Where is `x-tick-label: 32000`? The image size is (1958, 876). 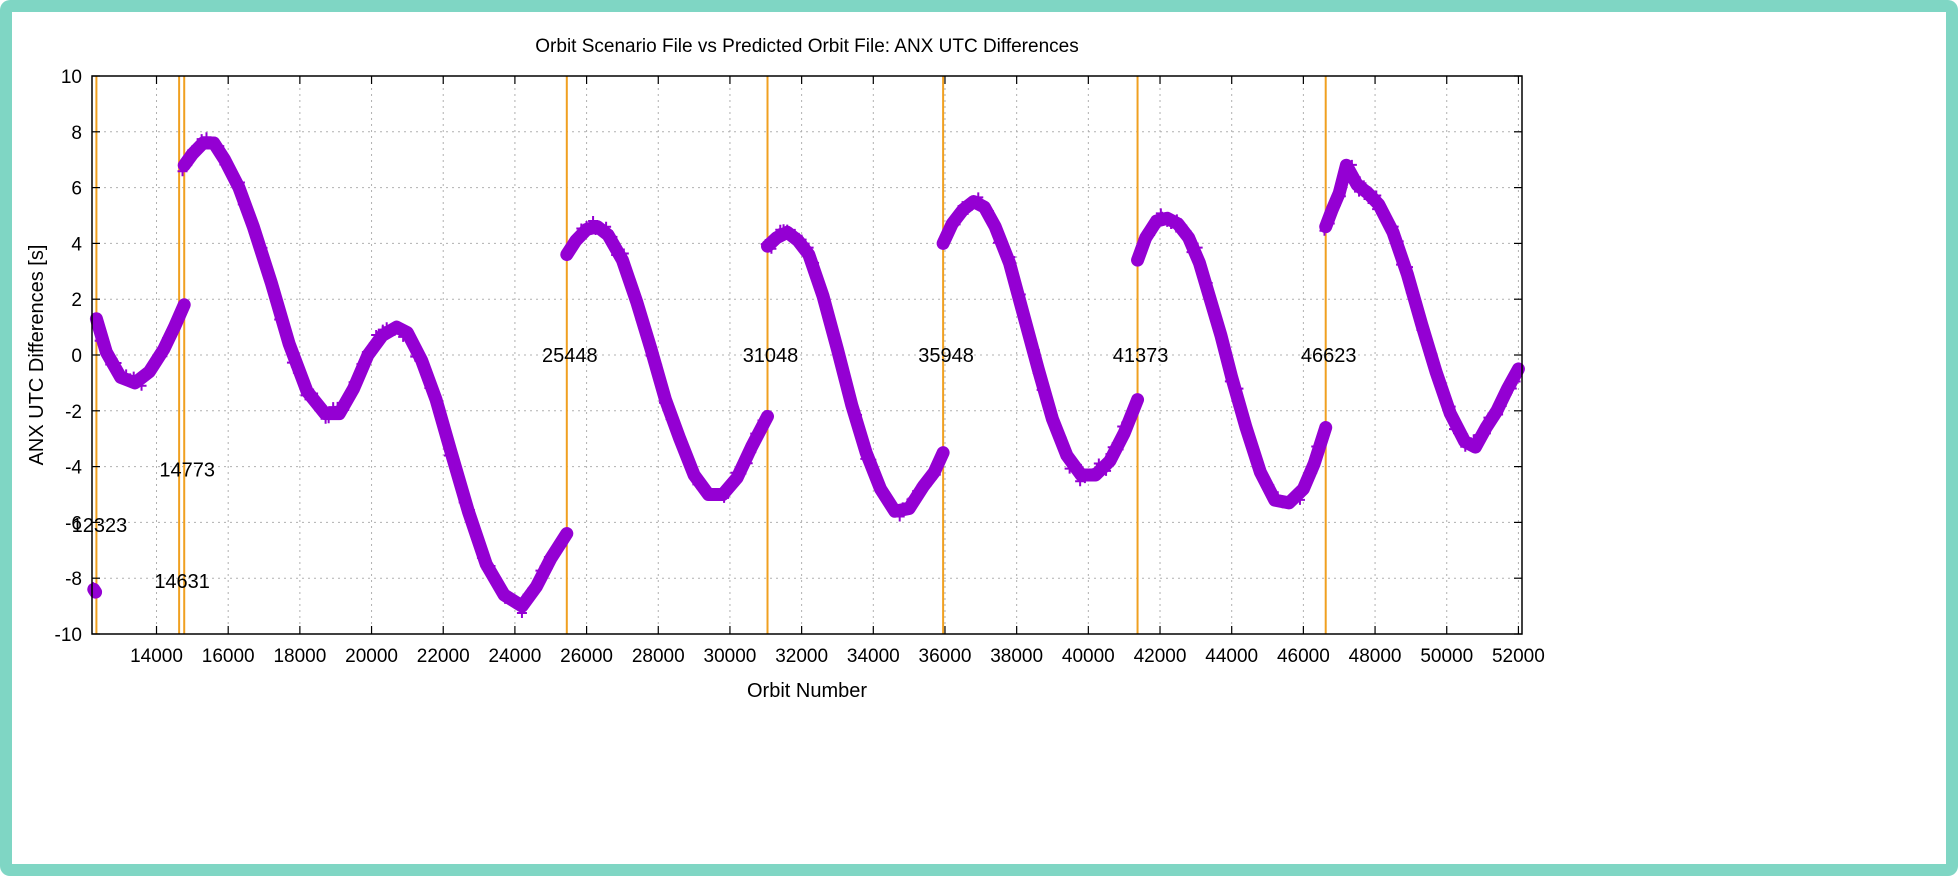 x-tick-label: 32000 is located at coordinates (801, 656).